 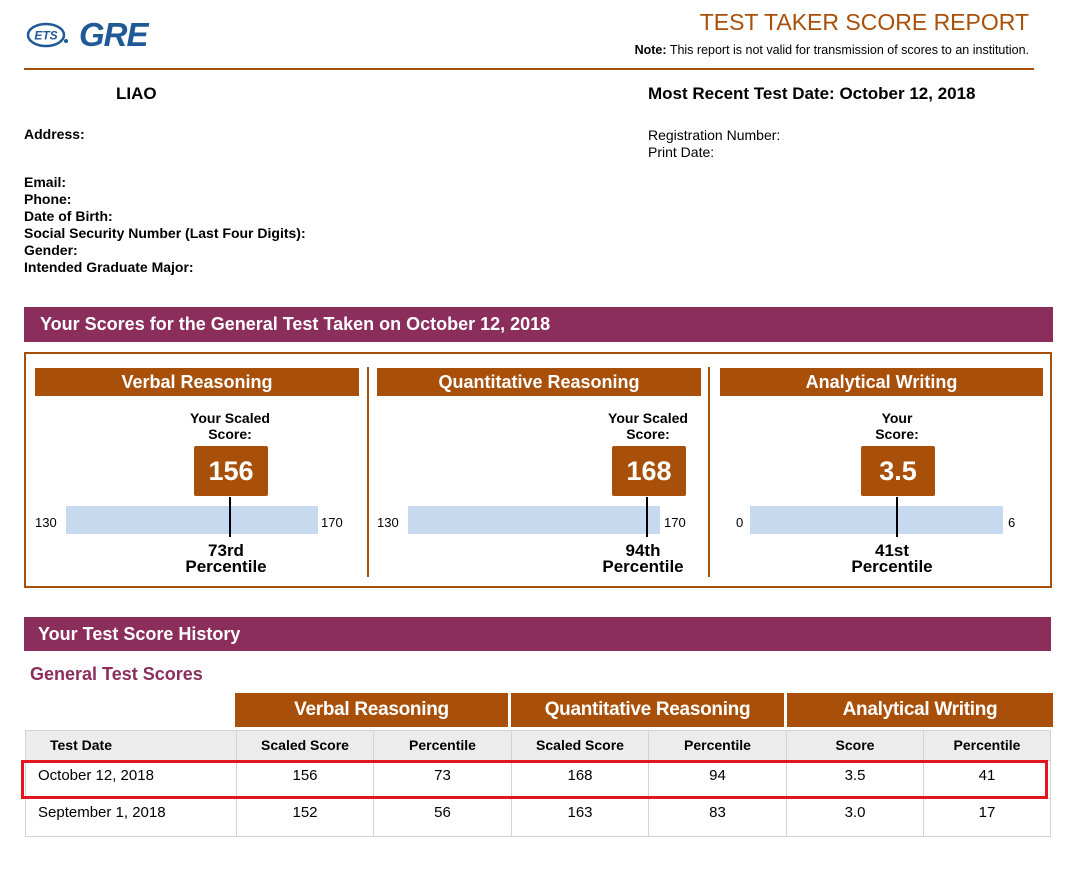 I want to click on verbal-scale-max: 170, so click(x=332, y=522).